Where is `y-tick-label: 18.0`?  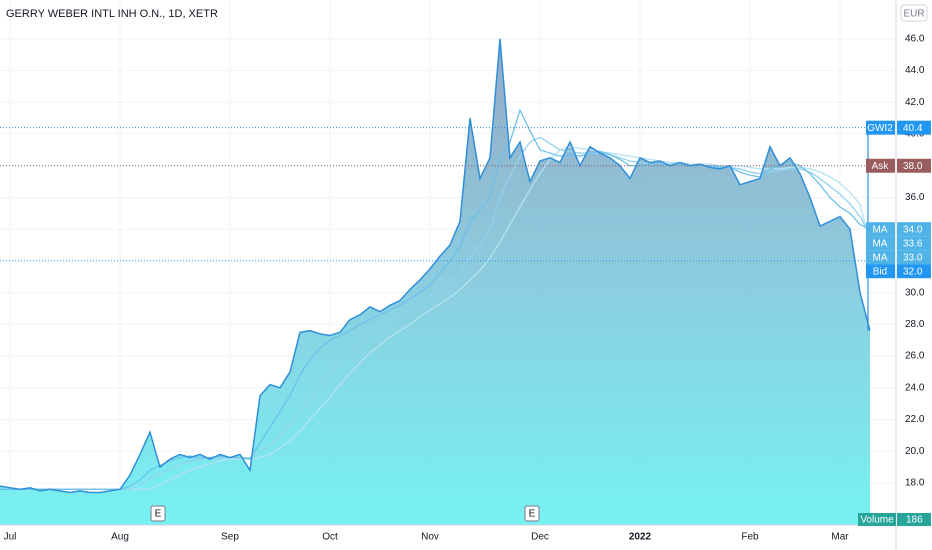
y-tick-label: 18.0 is located at coordinates (915, 483).